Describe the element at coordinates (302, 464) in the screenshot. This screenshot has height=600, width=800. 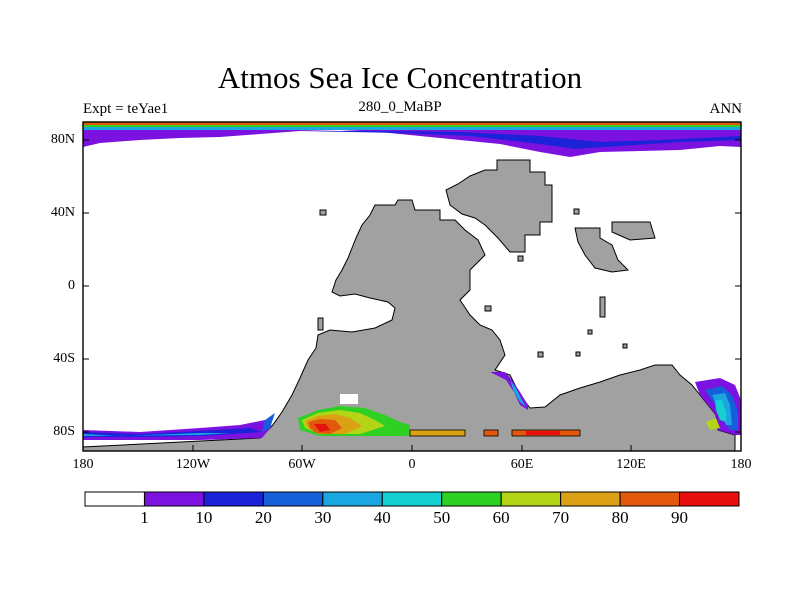
I see `x-tick-label: 60W` at that location.